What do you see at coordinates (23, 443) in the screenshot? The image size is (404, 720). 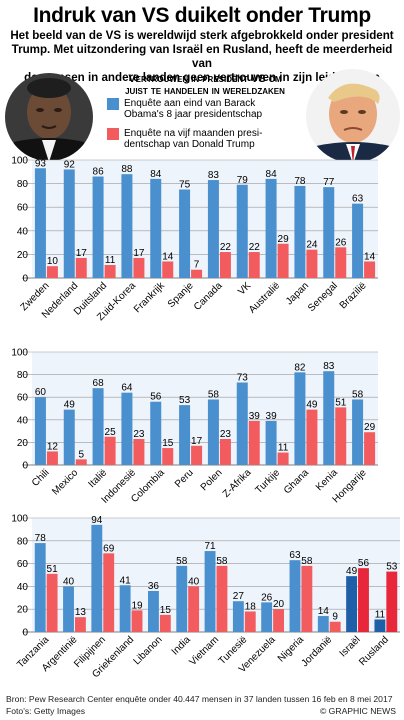 I see `y-tick-label: 20` at bounding box center [23, 443].